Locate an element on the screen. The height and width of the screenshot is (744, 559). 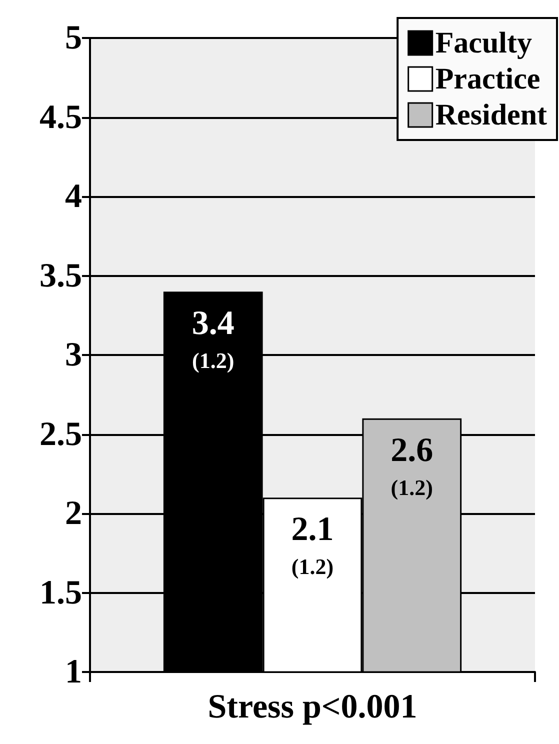
legend-label: Faculty is located at coordinates (483, 43).